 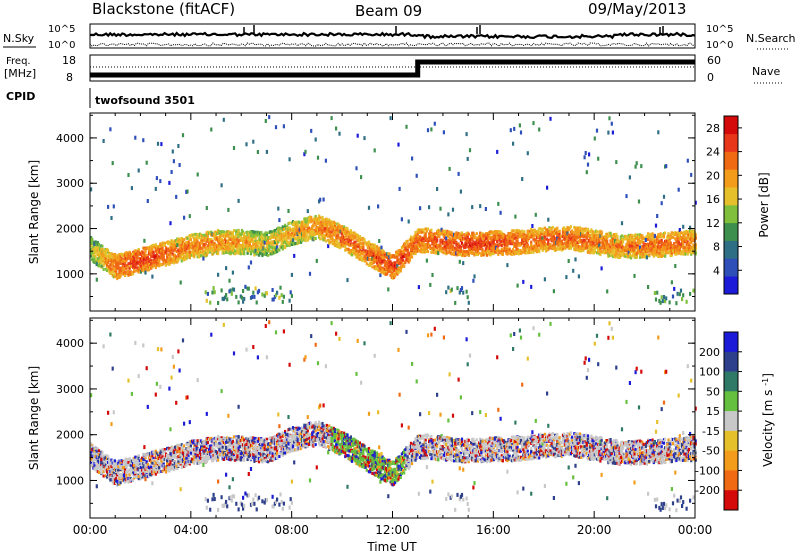 What do you see at coordinates (19, 38) in the screenshot?
I see `nsky-label: N.Sky` at bounding box center [19, 38].